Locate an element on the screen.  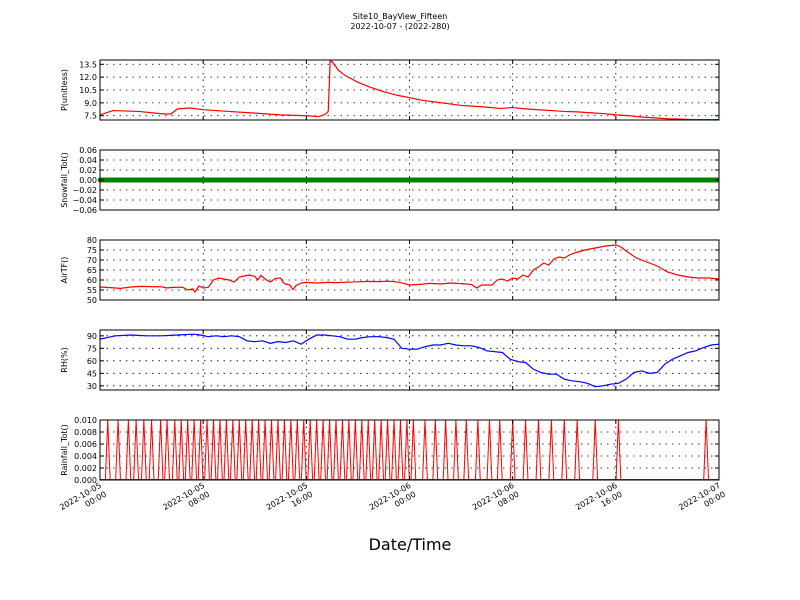
x-axis-label: Date/Time is located at coordinates (410, 544).